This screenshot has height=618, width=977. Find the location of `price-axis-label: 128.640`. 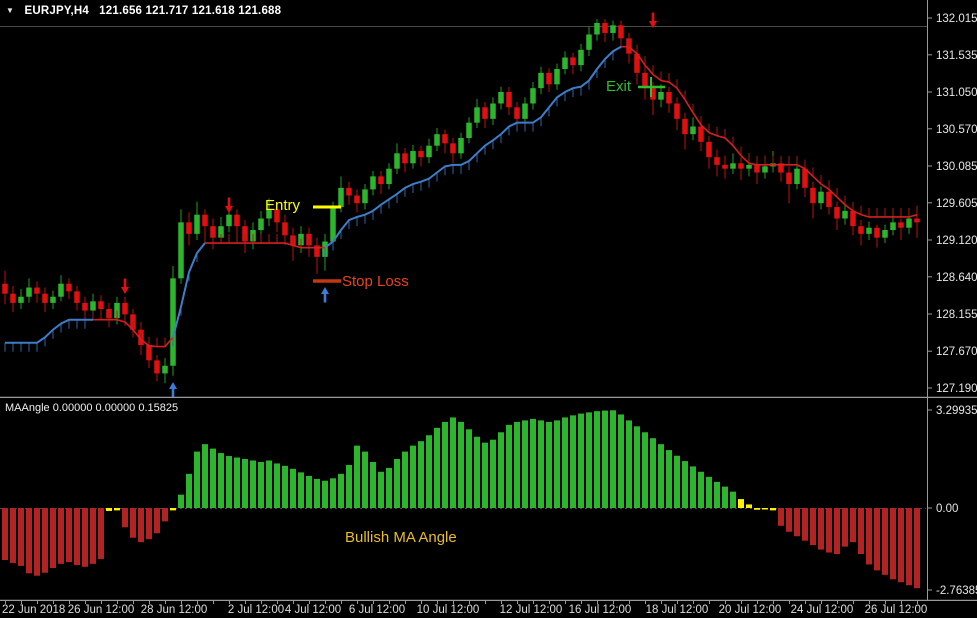

price-axis-label: 128.640 is located at coordinates (956, 278).